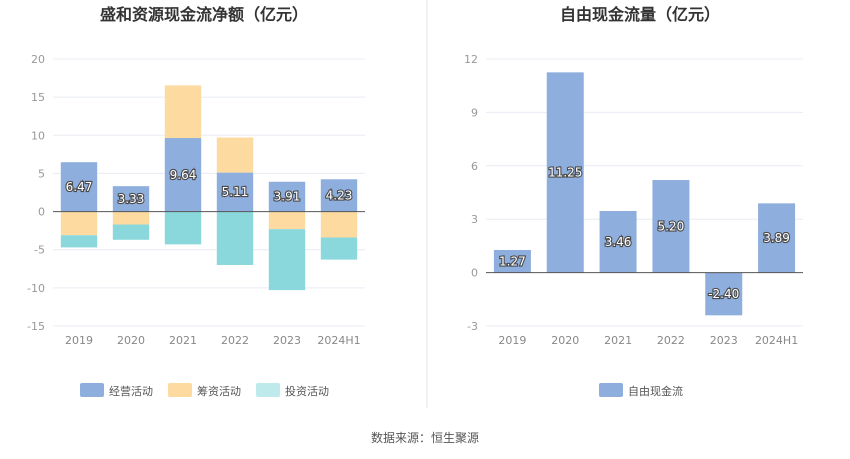 The width and height of the screenshot is (850, 459). What do you see at coordinates (79, 241) in the screenshot?
I see `bar-投资活动-2019` at bounding box center [79, 241].